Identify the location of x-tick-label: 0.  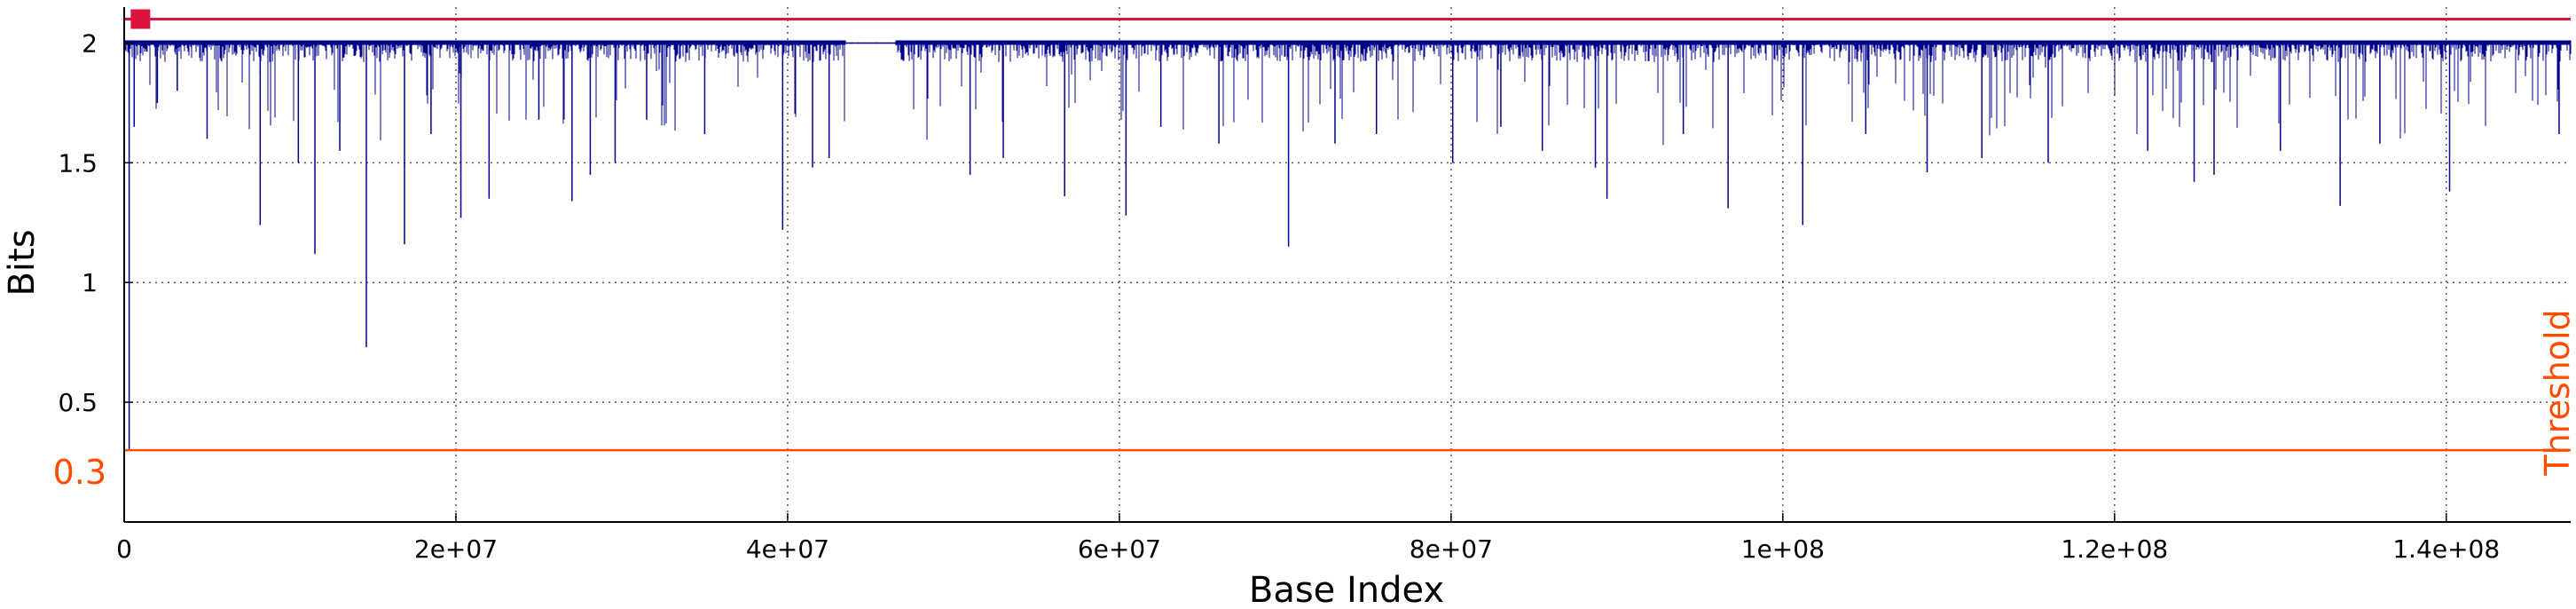
(124, 549).